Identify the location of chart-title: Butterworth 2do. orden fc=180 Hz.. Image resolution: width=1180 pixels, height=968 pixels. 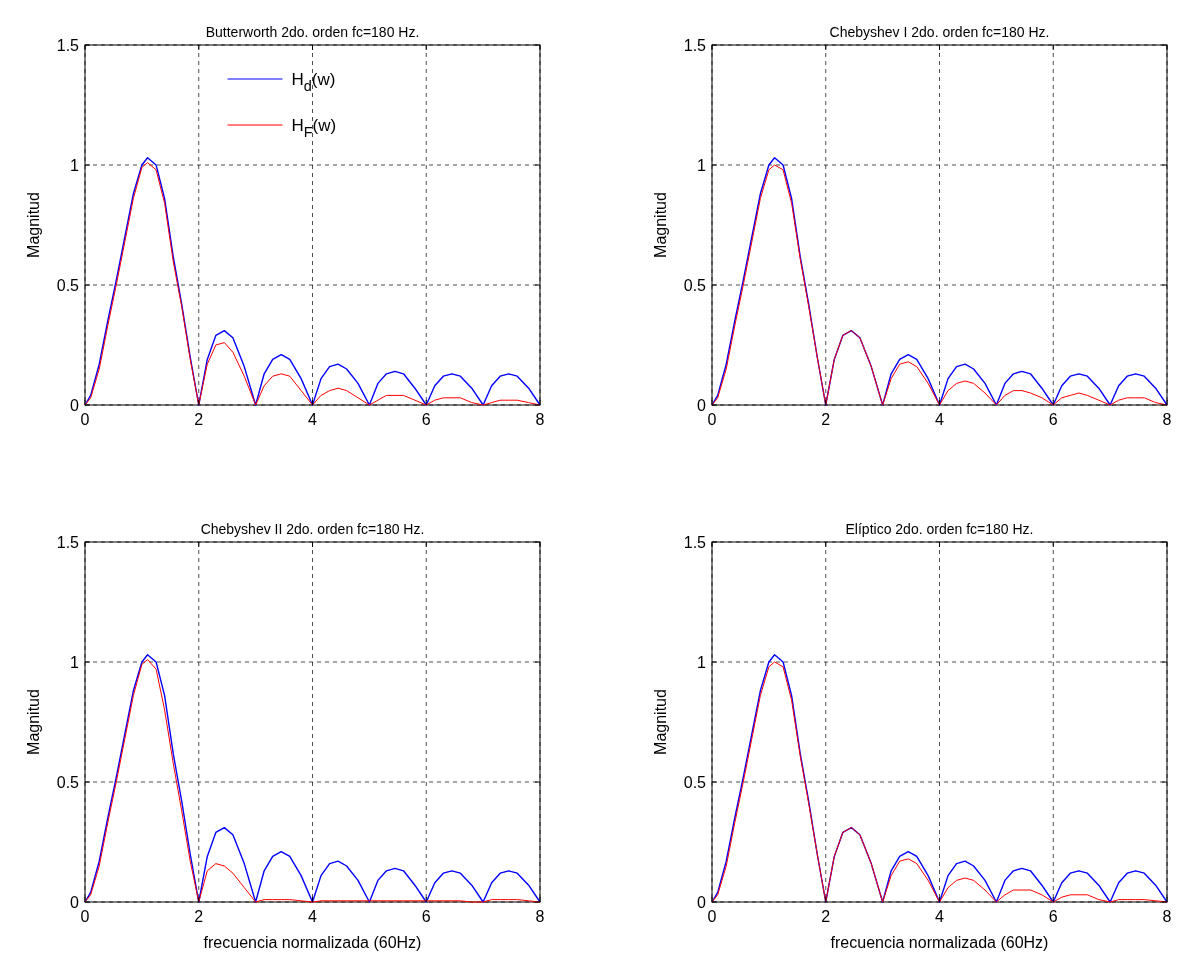
(312, 32).